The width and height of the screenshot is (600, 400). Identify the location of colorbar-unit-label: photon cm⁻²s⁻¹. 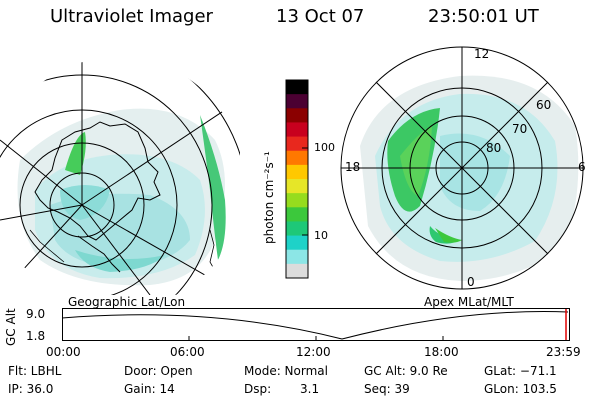
(269, 197).